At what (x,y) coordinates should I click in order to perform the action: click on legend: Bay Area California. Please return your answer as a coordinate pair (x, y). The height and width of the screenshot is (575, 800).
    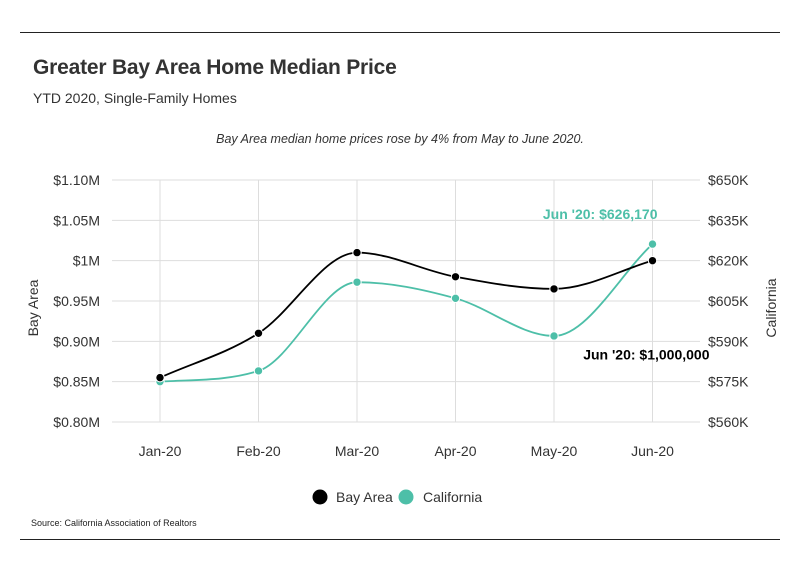
    Looking at the image, I should click on (397, 497).